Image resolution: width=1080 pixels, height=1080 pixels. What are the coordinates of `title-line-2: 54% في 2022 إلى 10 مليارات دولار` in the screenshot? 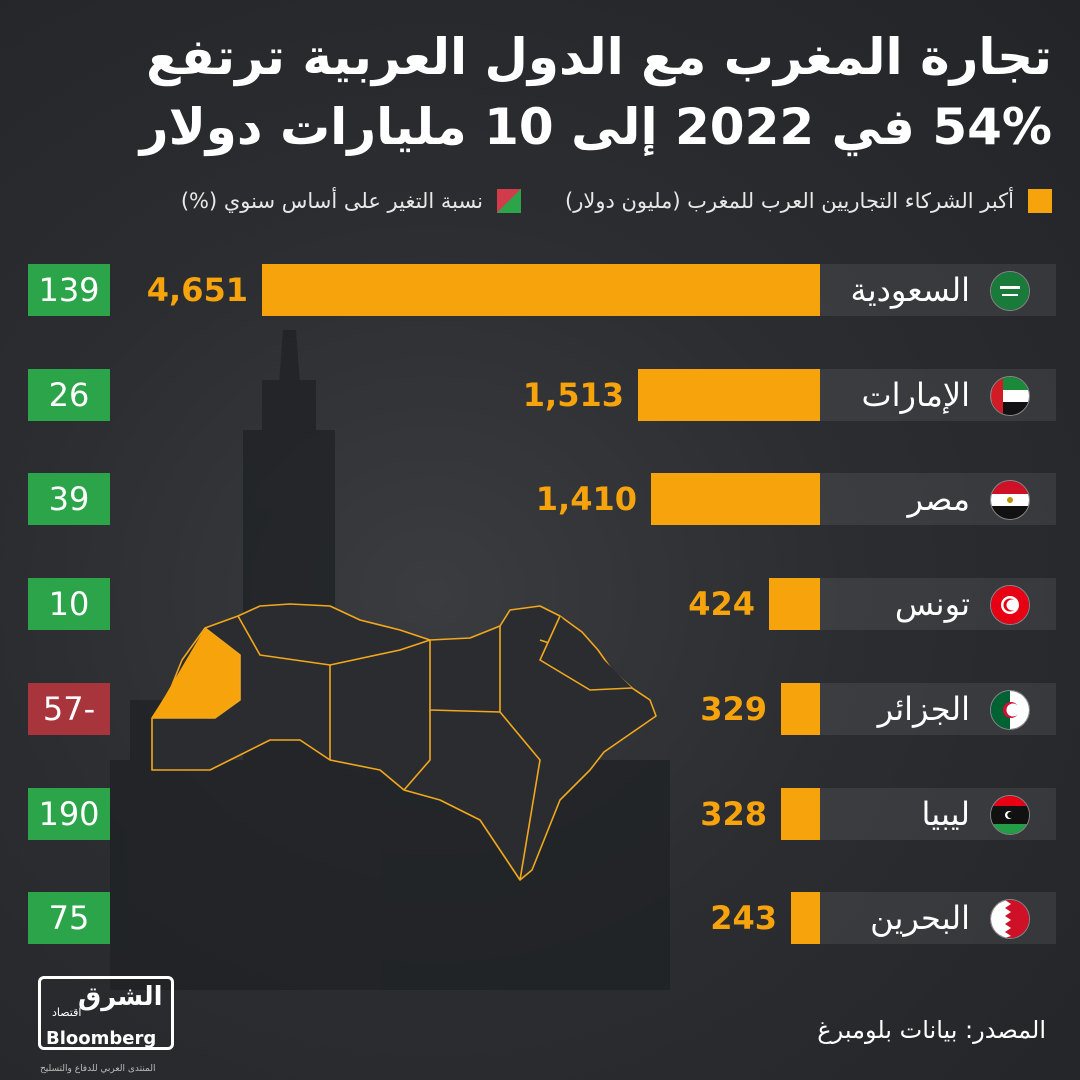 It's located at (595, 127).